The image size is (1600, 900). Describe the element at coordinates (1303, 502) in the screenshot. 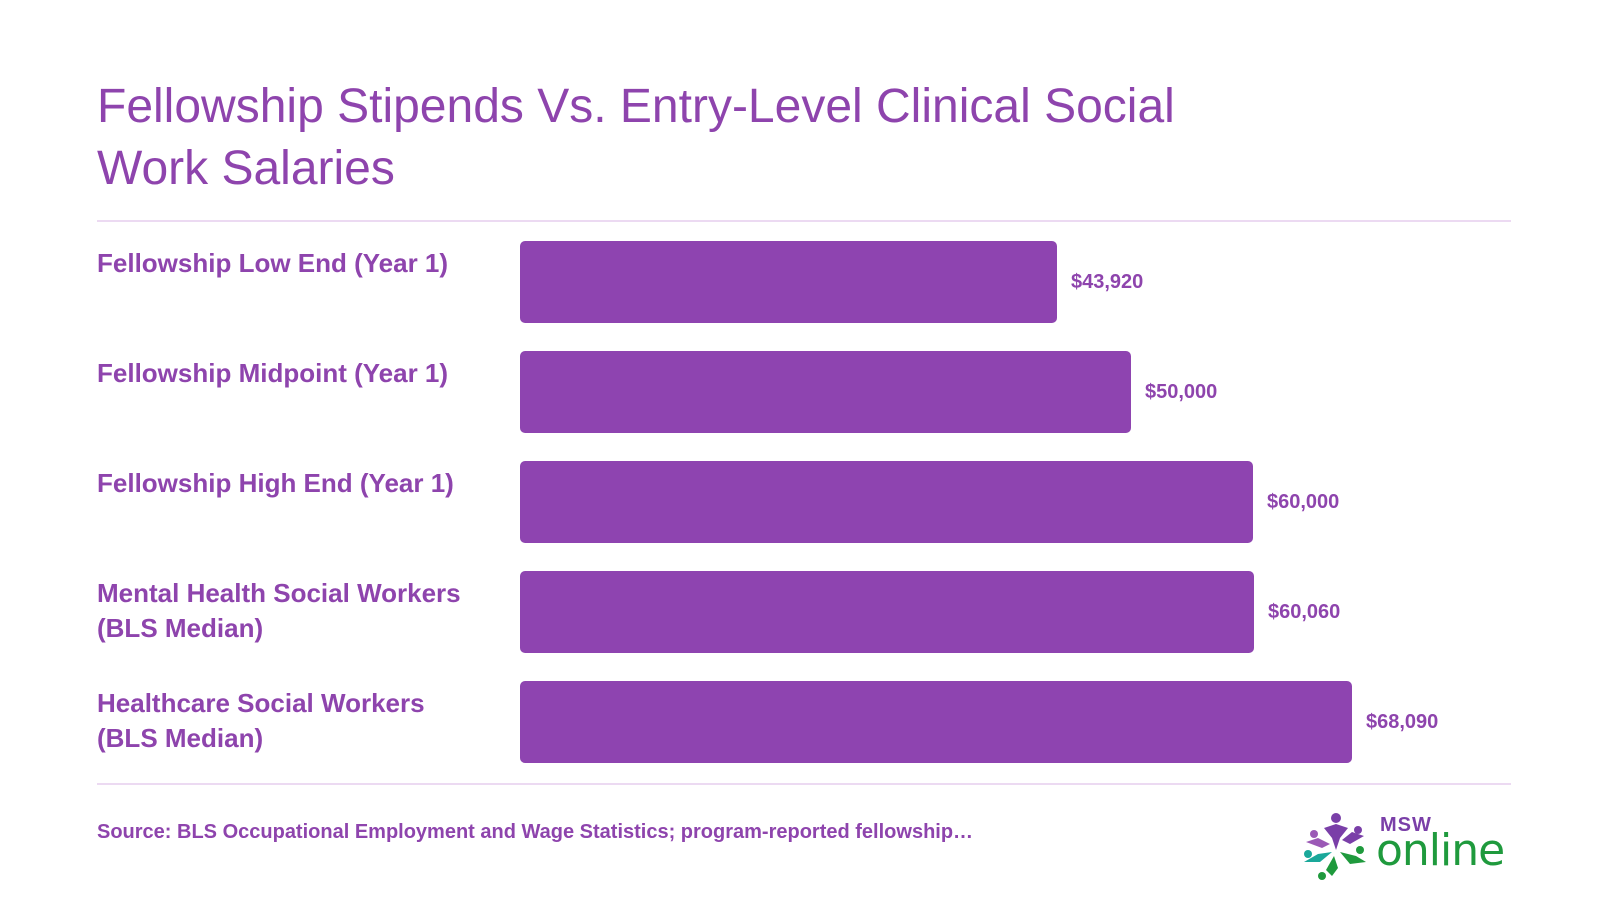

I see `value-label: $60,000` at that location.